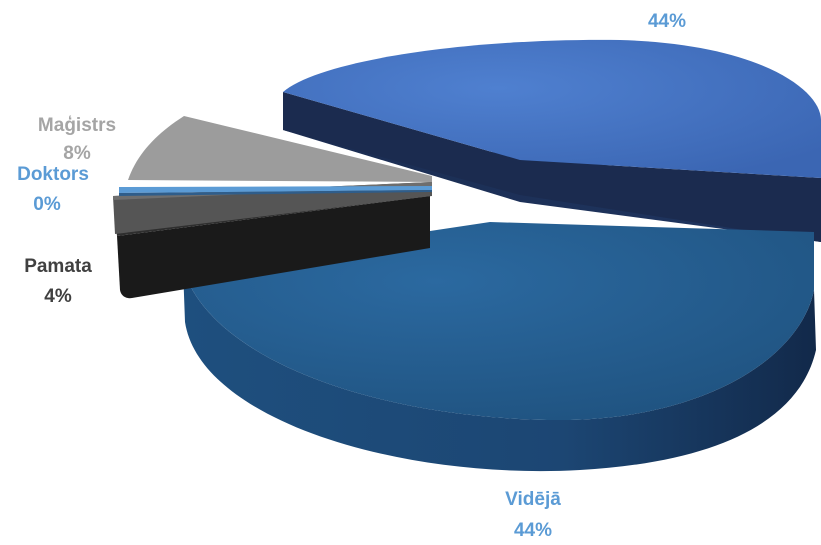  What do you see at coordinates (77, 125) in the screenshot?
I see `slice-4-name-label: Maģistrs` at bounding box center [77, 125].